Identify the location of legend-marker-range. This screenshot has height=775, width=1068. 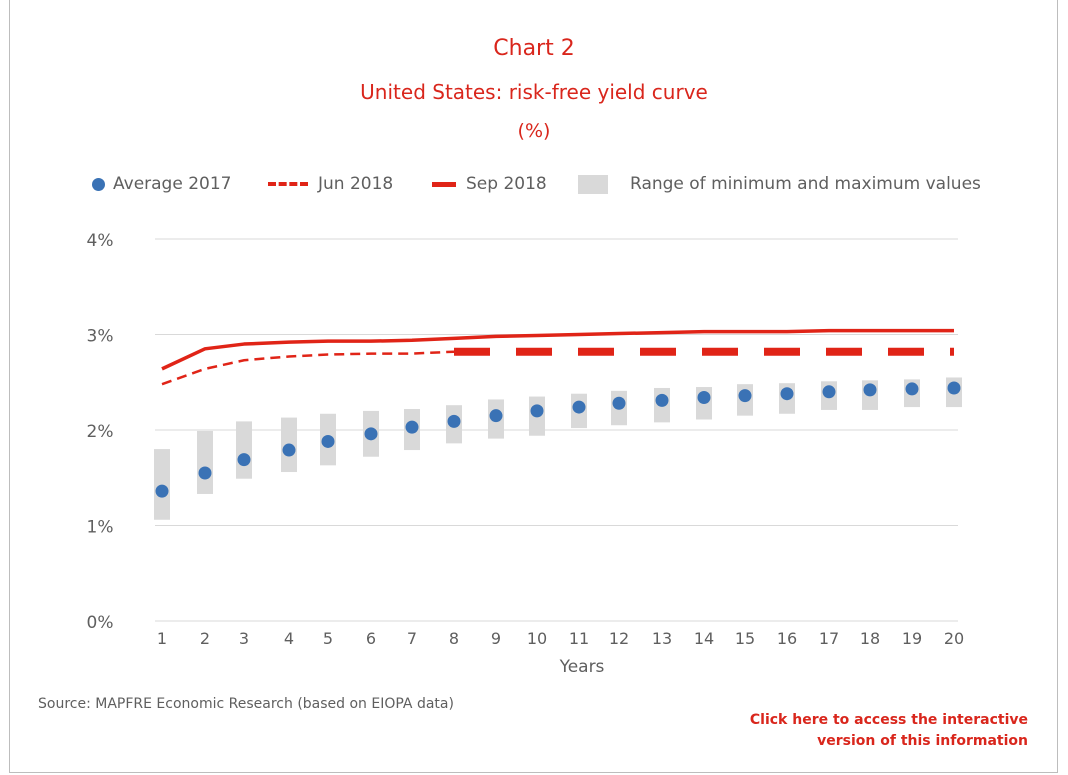
(593, 184).